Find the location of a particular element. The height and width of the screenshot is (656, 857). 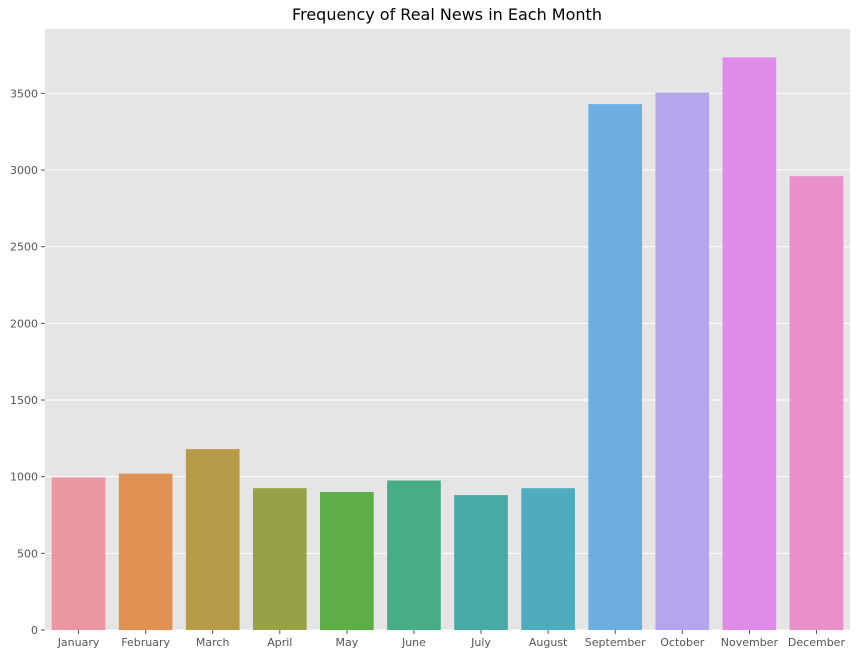

y-tick-label: 1500 is located at coordinates (24, 400).